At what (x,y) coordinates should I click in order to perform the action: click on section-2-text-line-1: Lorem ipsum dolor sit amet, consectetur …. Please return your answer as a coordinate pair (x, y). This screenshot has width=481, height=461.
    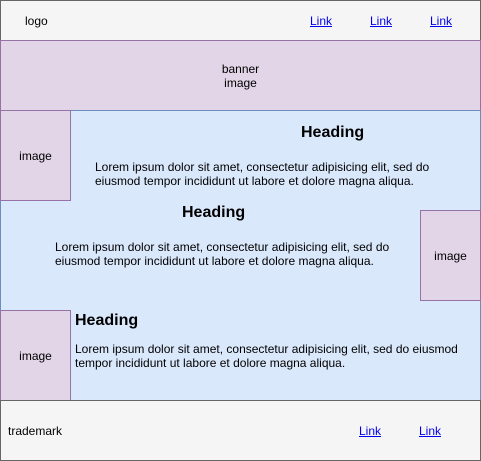
    Looking at the image, I should click on (222, 247).